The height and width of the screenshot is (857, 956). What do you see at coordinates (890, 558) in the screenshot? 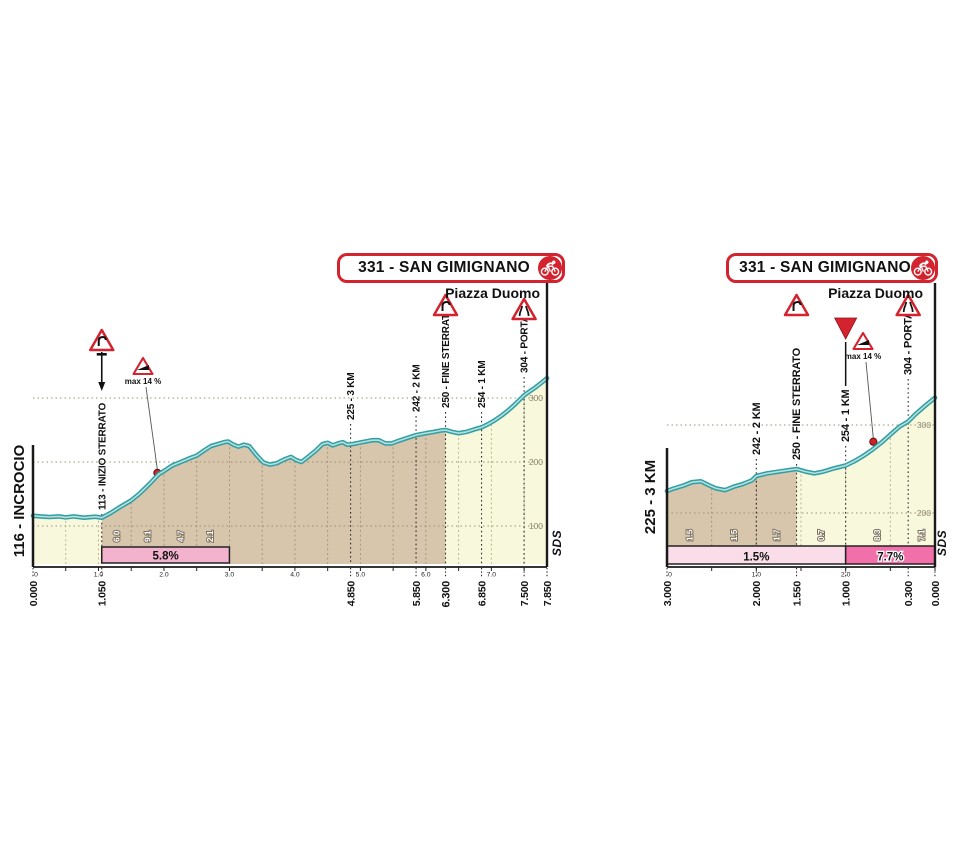
I see `avg-gradient-label: 7.7%` at bounding box center [890, 558].